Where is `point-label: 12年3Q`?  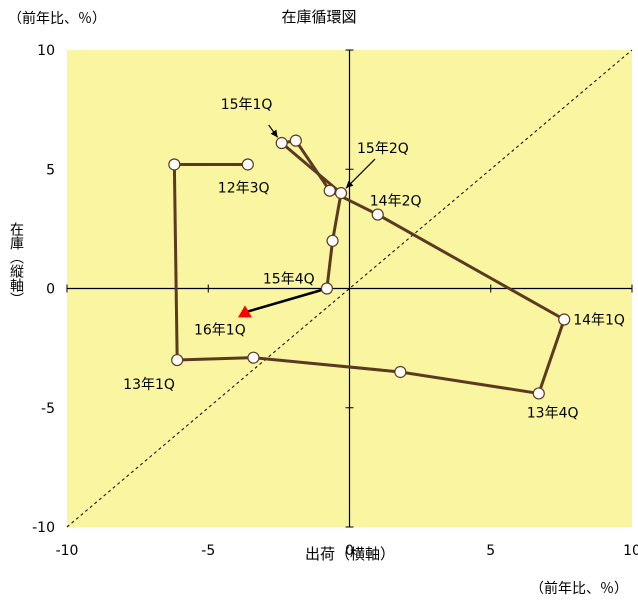
point-label: 12年3Q is located at coordinates (244, 188).